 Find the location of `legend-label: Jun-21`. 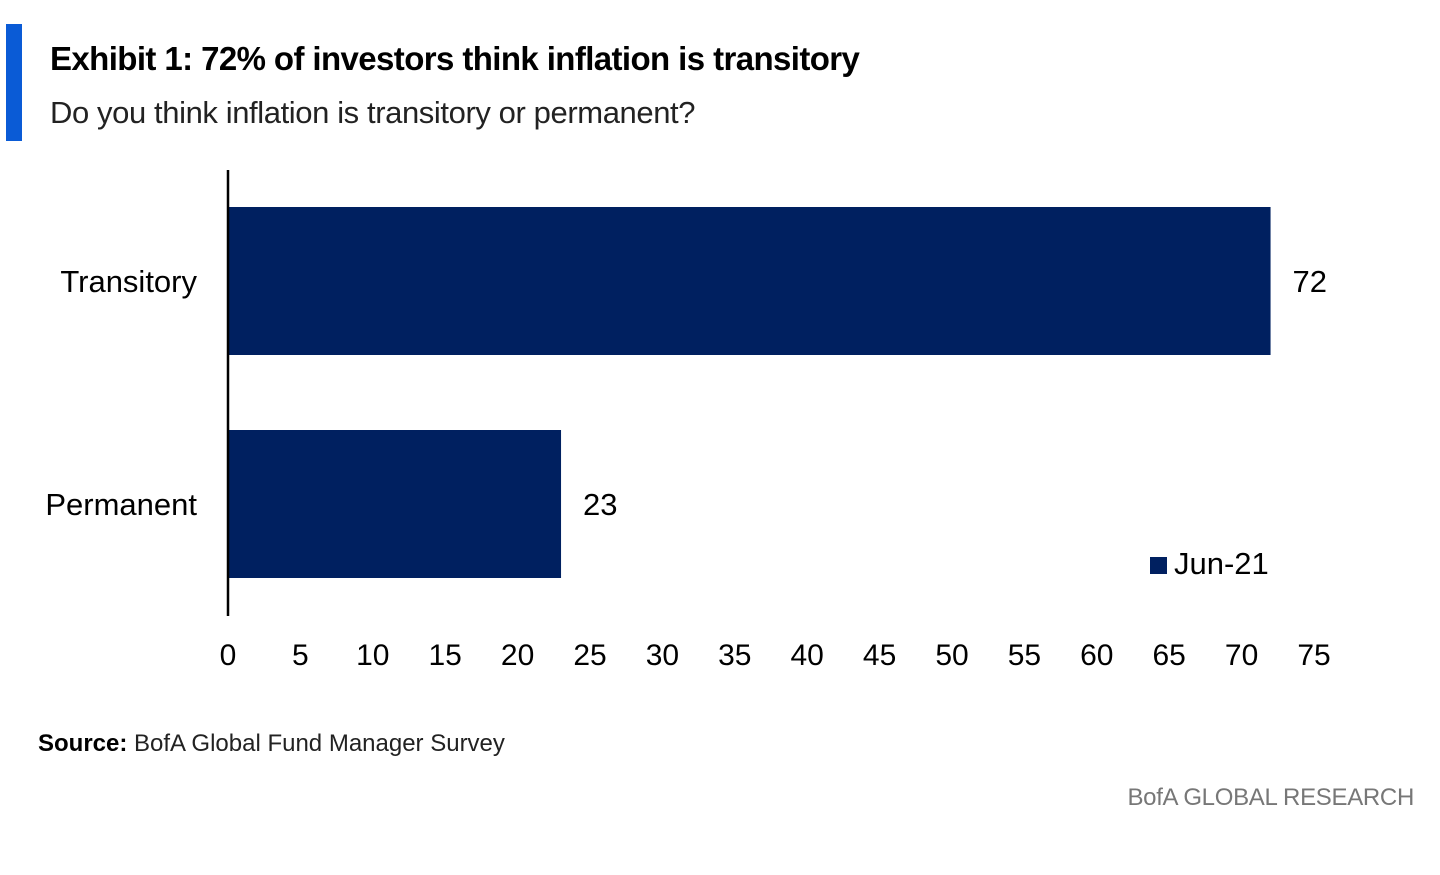

legend-label: Jun-21 is located at coordinates (1221, 563).